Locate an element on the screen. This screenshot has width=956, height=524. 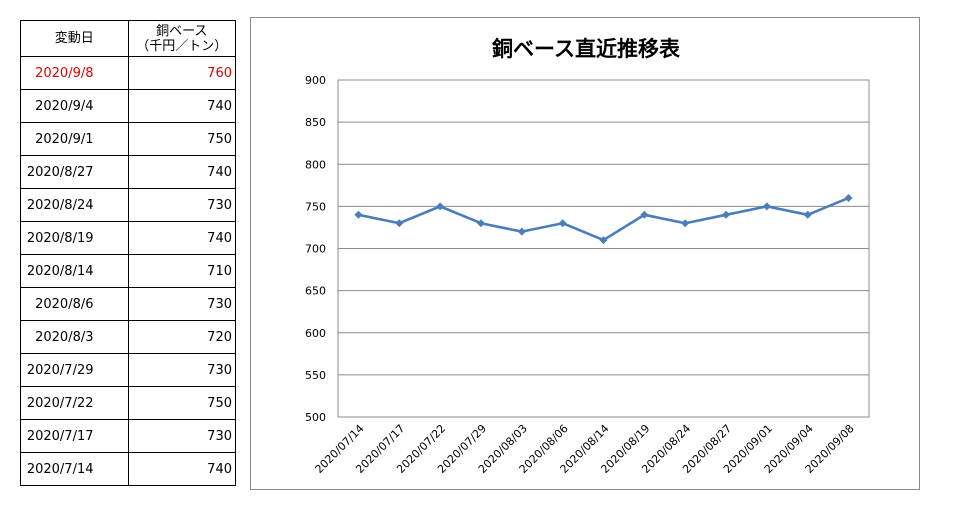
row-date: 2020/8/24 is located at coordinates (74, 205).